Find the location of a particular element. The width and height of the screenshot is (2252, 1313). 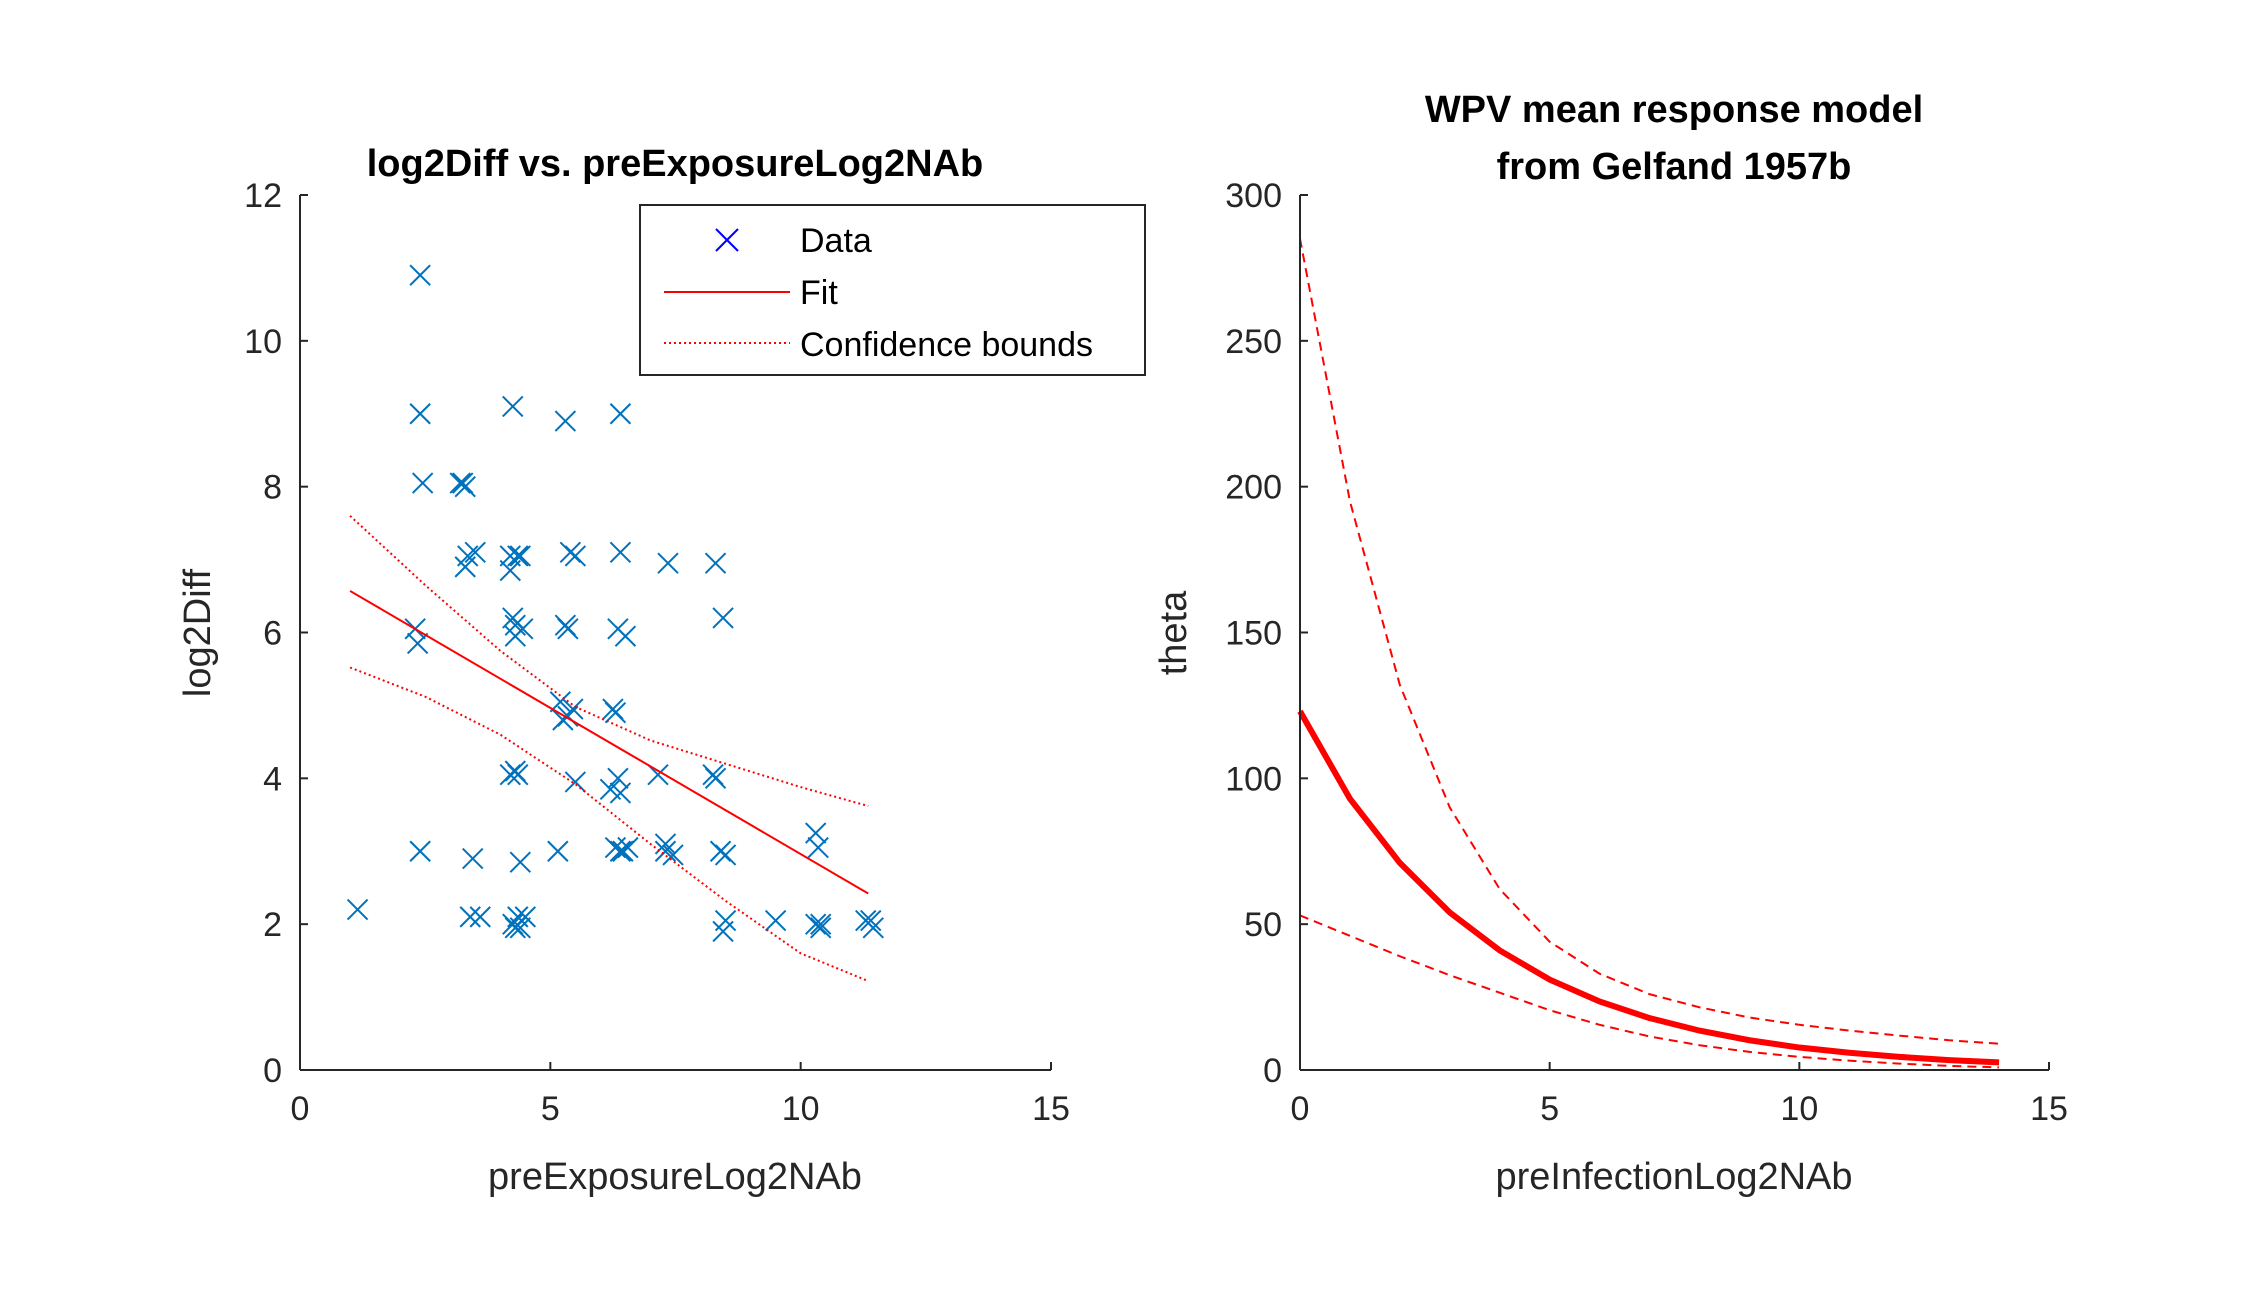

legend-box is located at coordinates (892, 290).